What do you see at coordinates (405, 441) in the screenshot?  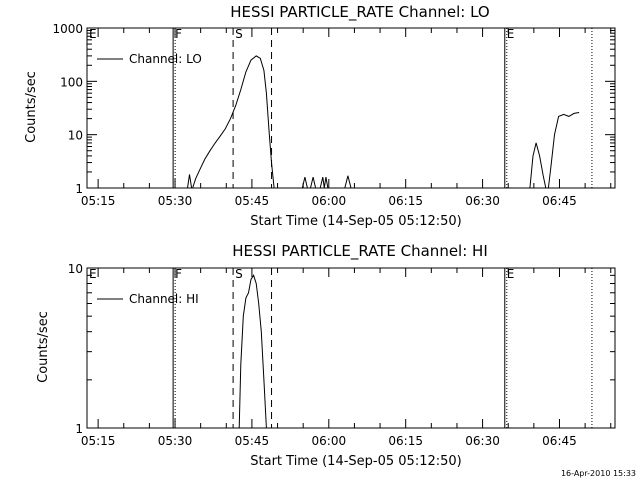 I see `x-tick-label-hi: 06:15` at bounding box center [405, 441].